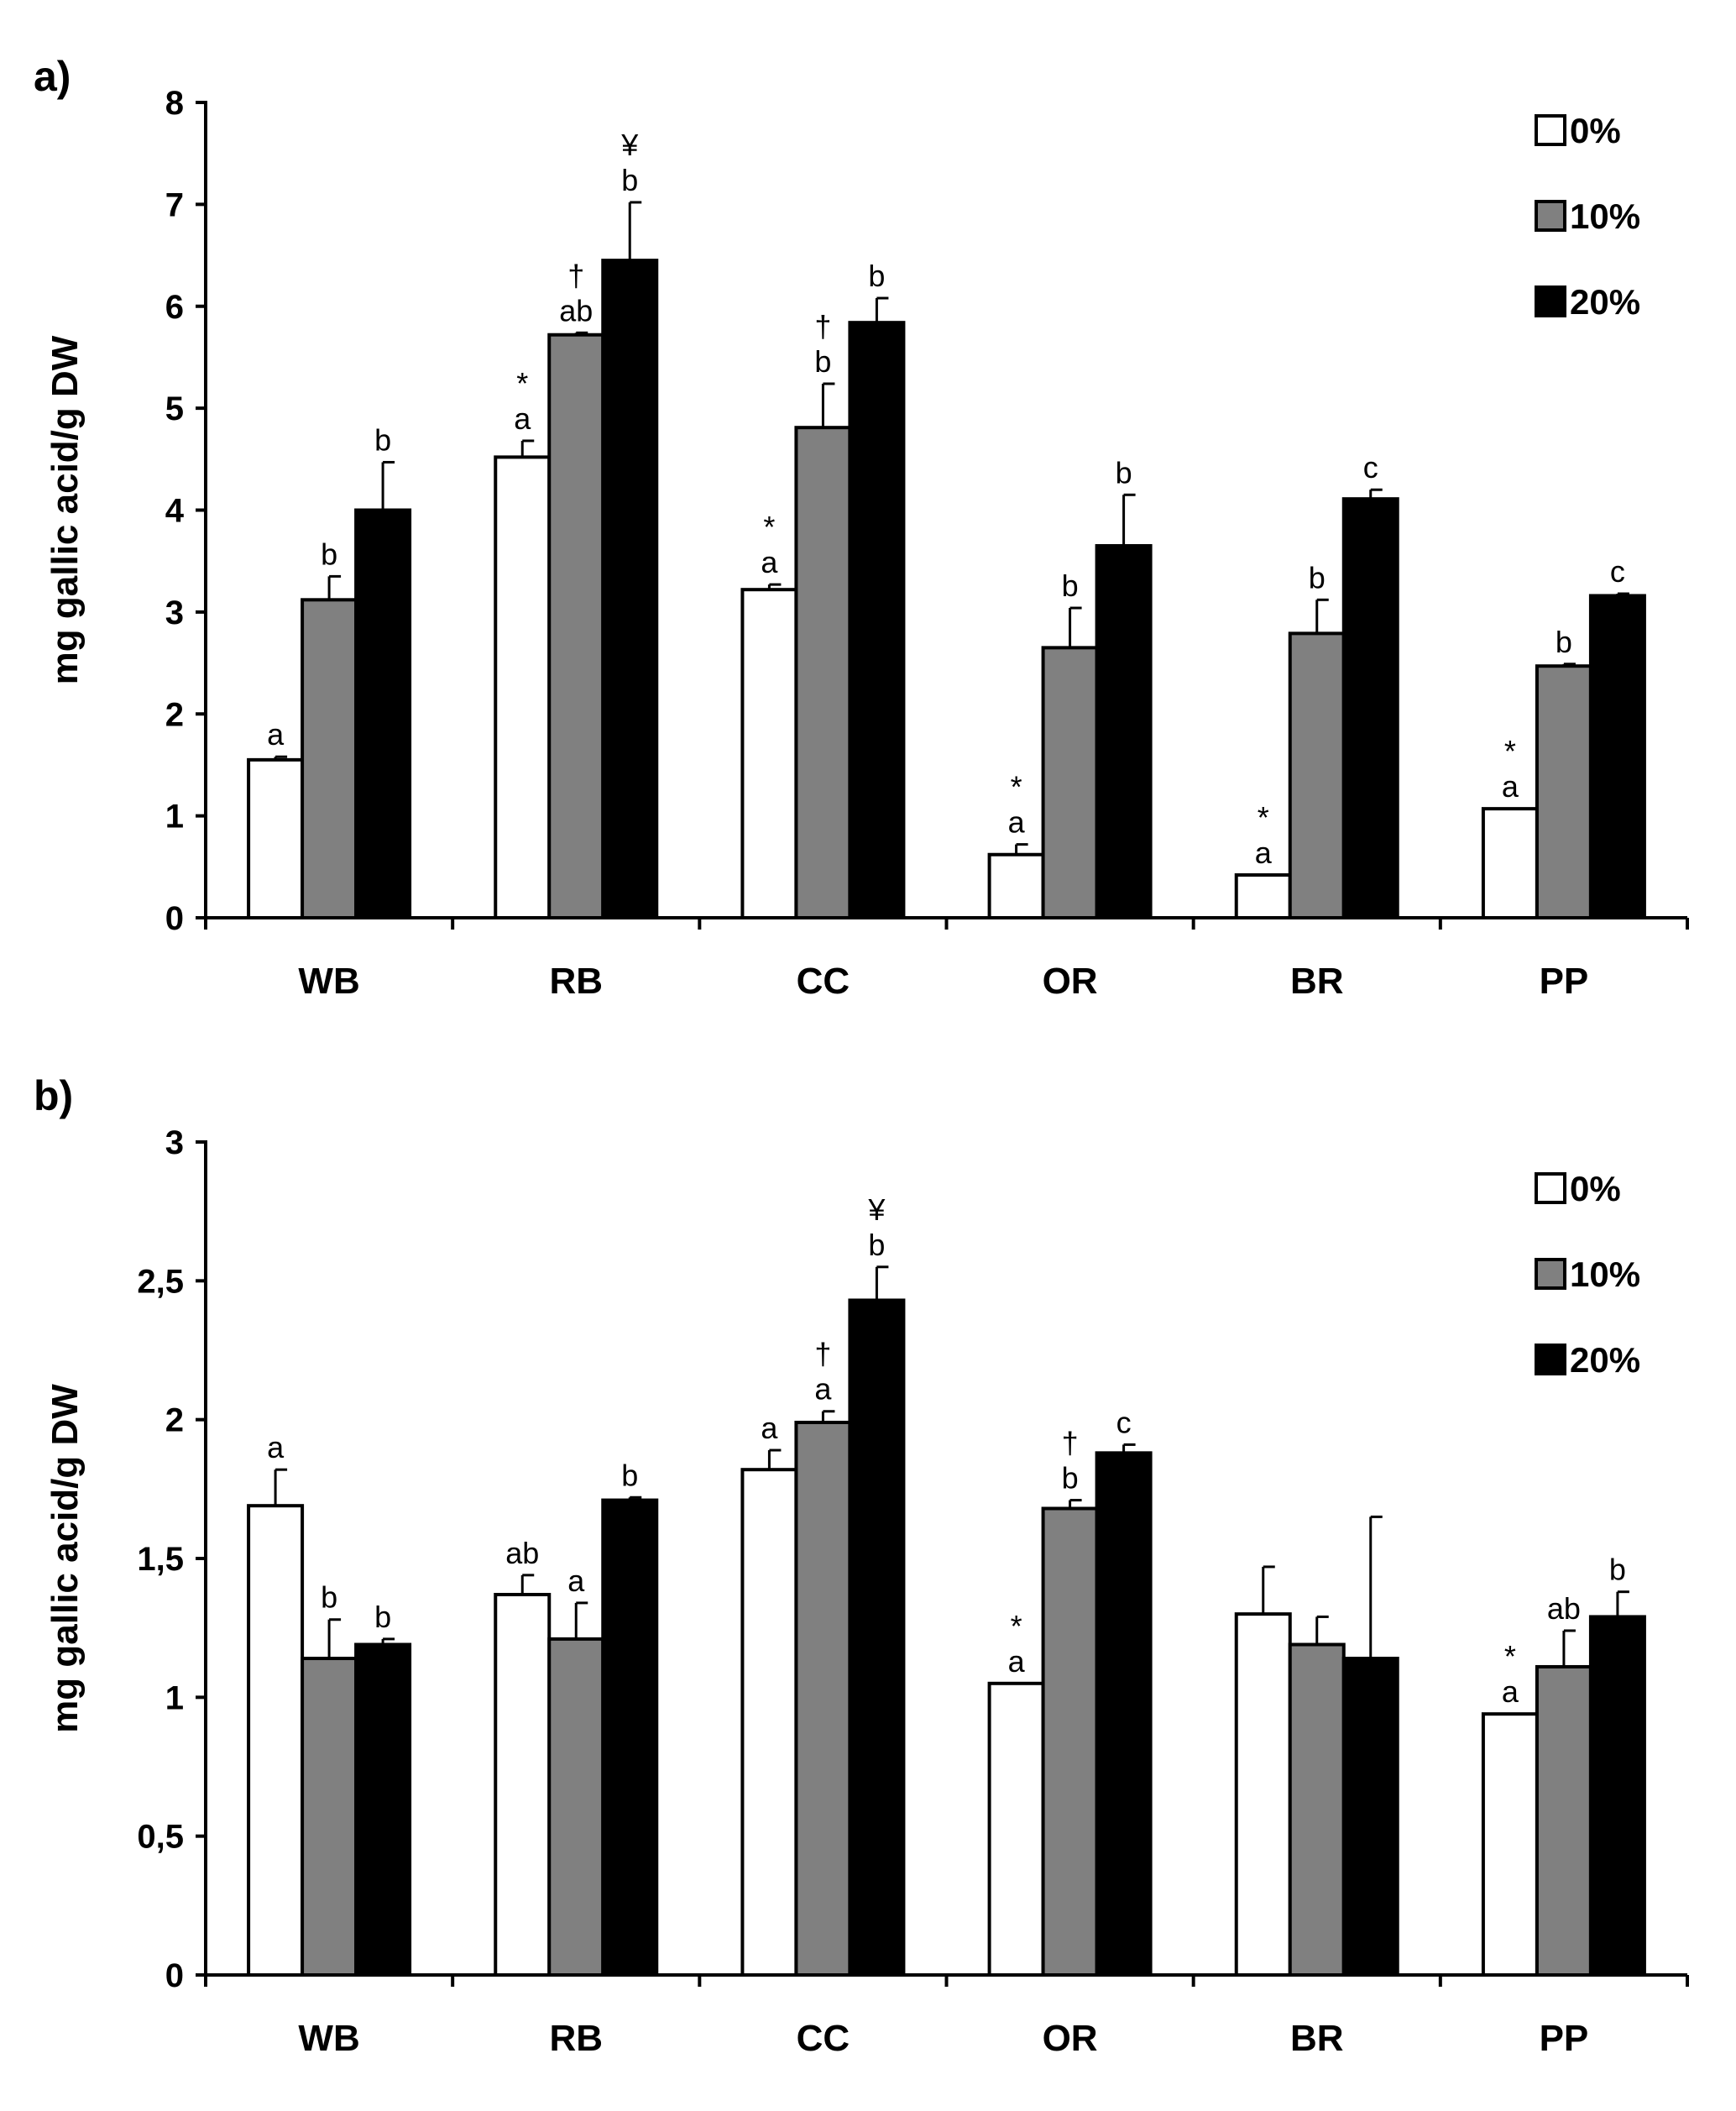 This screenshot has height=2111, width=1736. I want to click on bar-WB-10%, so click(329, 758).